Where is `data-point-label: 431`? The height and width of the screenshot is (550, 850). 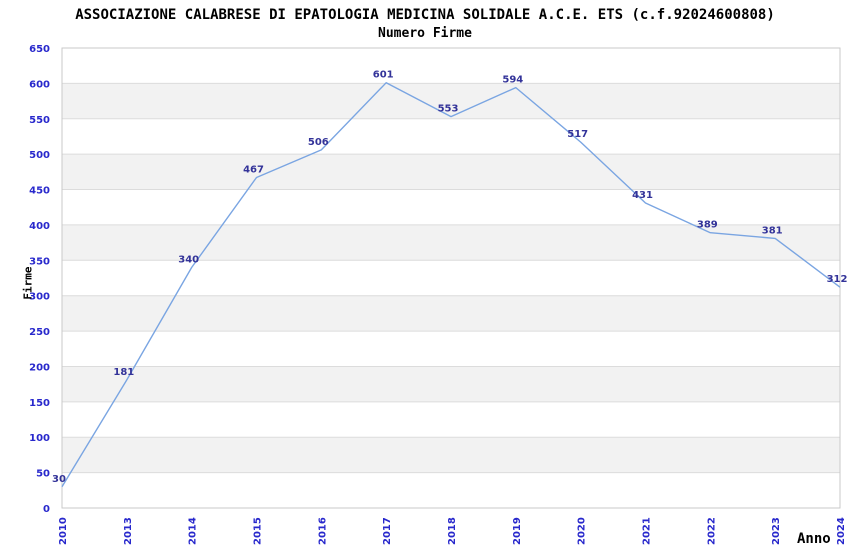
data-point-label: 431 is located at coordinates (642, 195).